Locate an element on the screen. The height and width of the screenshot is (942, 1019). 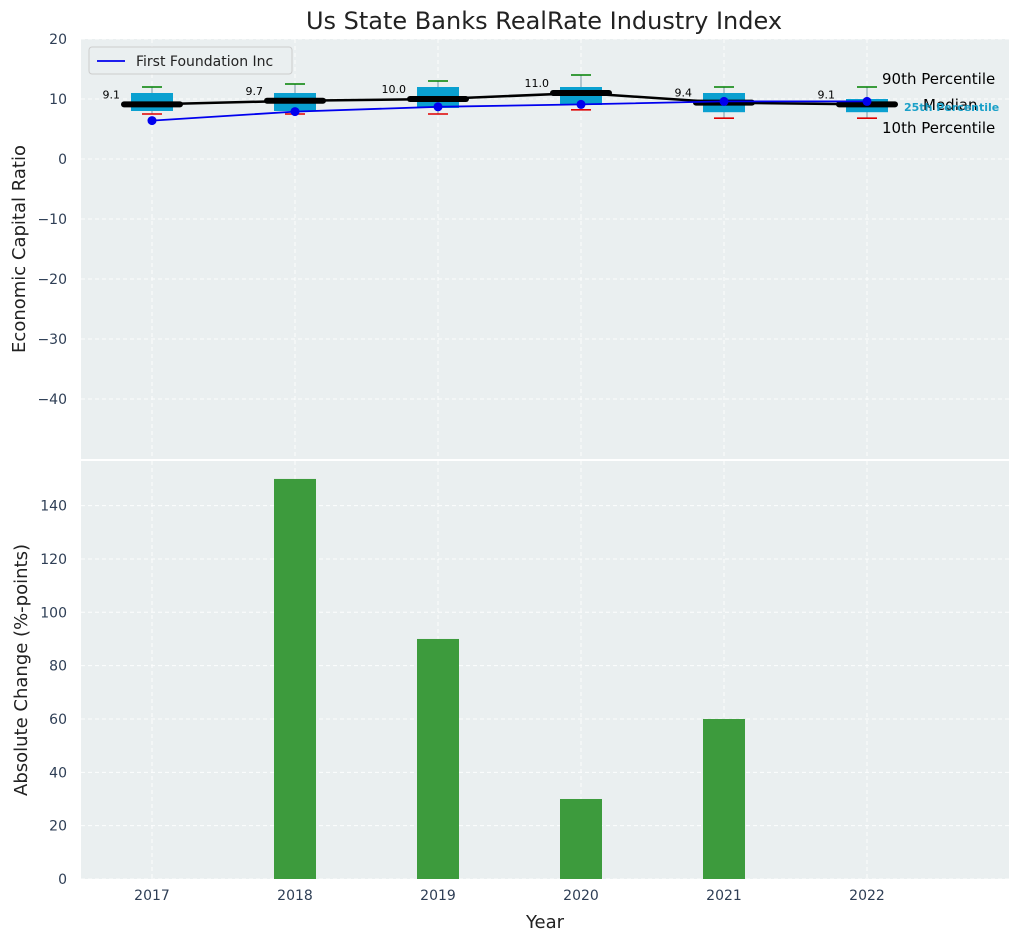
bottom-y-tick-label: 20 is located at coordinates (58, 827).